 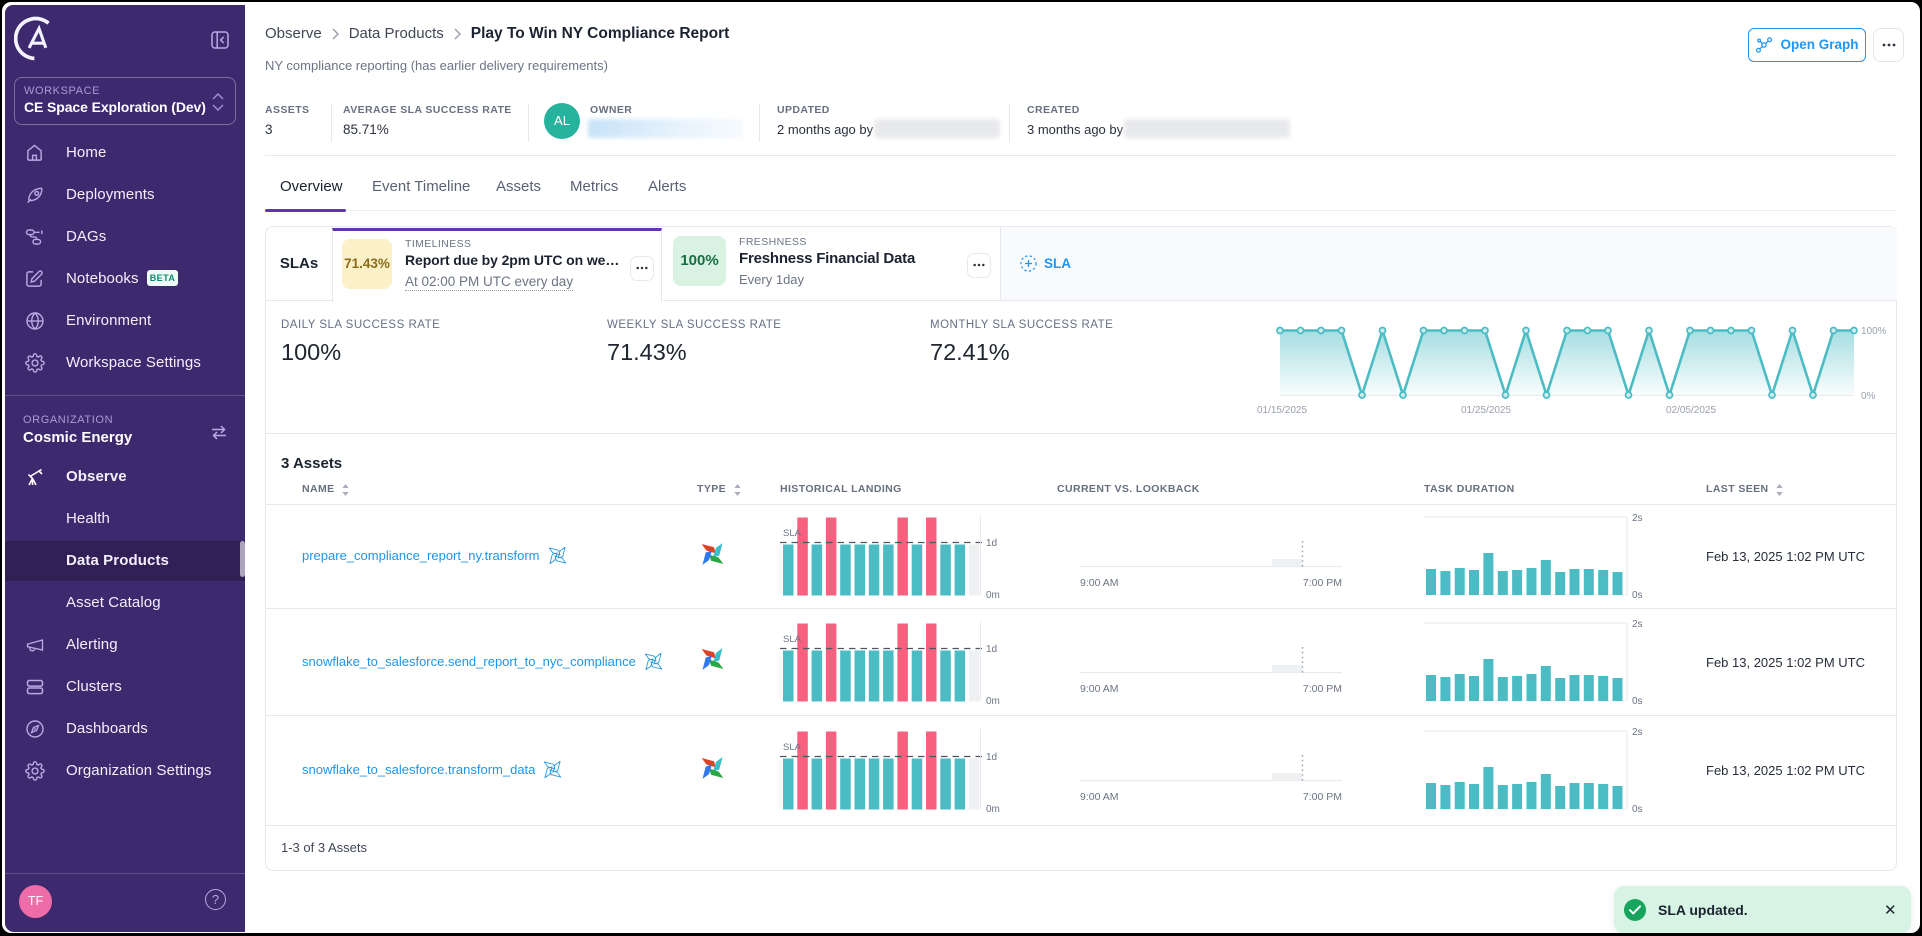 I want to click on svg-text: 01/15/2025, so click(x=1282, y=410).